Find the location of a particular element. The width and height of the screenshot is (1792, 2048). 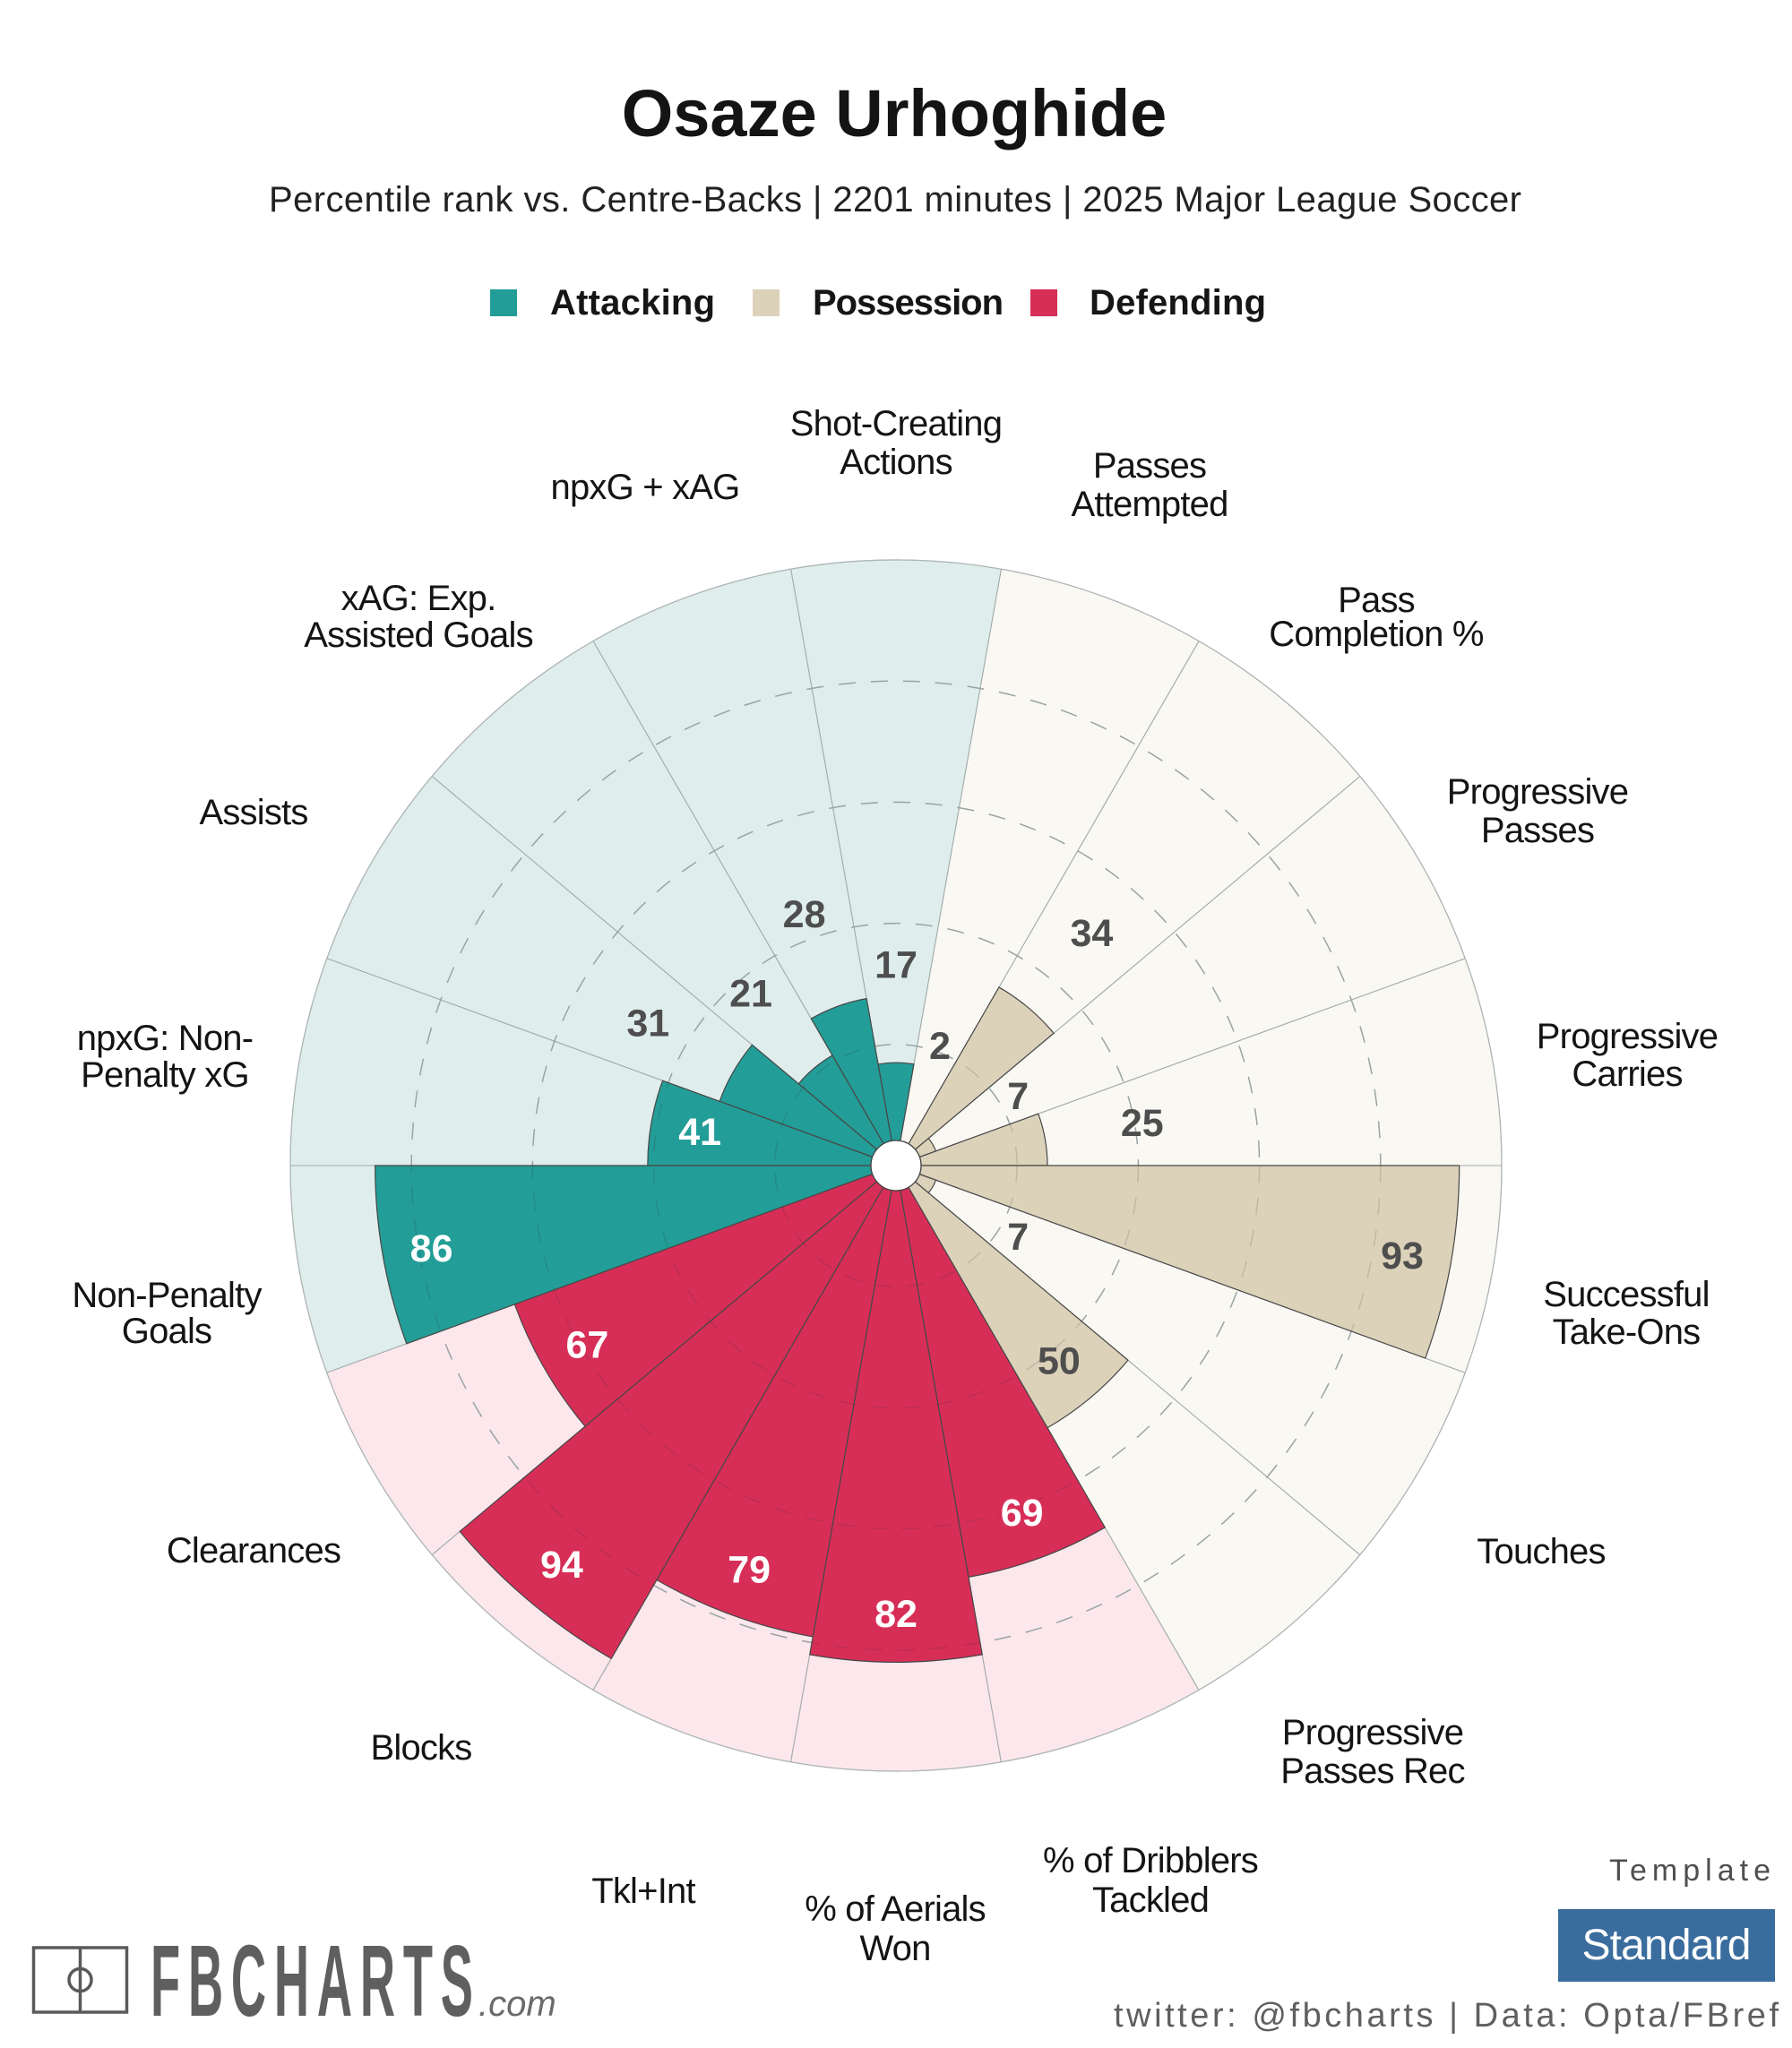

svg-text: Osaze Urhoghide is located at coordinates (894, 113).